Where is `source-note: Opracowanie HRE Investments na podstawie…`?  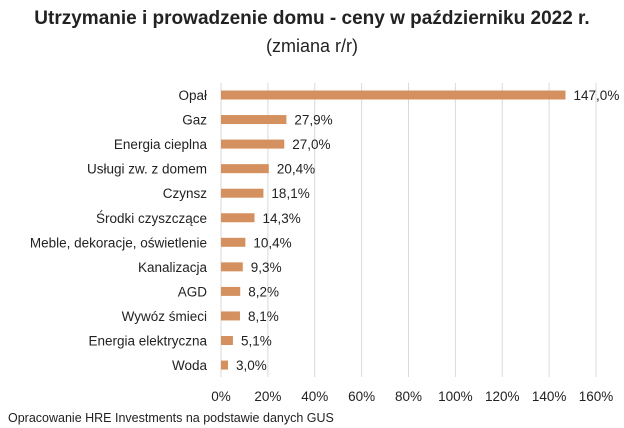 source-note: Opracowanie HRE Investments na podstawie… is located at coordinates (171, 418).